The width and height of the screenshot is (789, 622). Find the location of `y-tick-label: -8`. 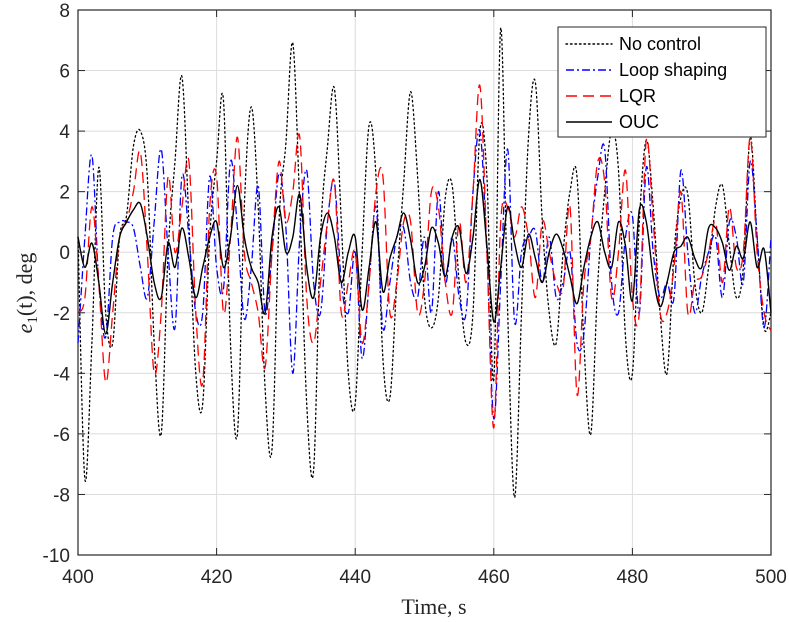

y-tick-label: -8 is located at coordinates (61, 495).